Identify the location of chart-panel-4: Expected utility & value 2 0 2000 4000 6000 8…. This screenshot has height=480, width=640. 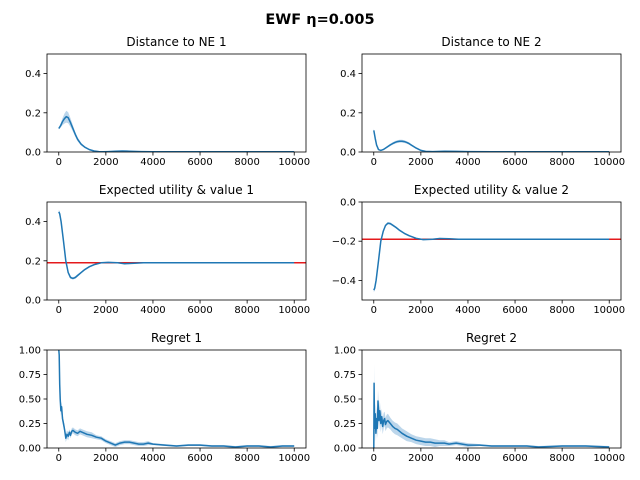
(478, 249).